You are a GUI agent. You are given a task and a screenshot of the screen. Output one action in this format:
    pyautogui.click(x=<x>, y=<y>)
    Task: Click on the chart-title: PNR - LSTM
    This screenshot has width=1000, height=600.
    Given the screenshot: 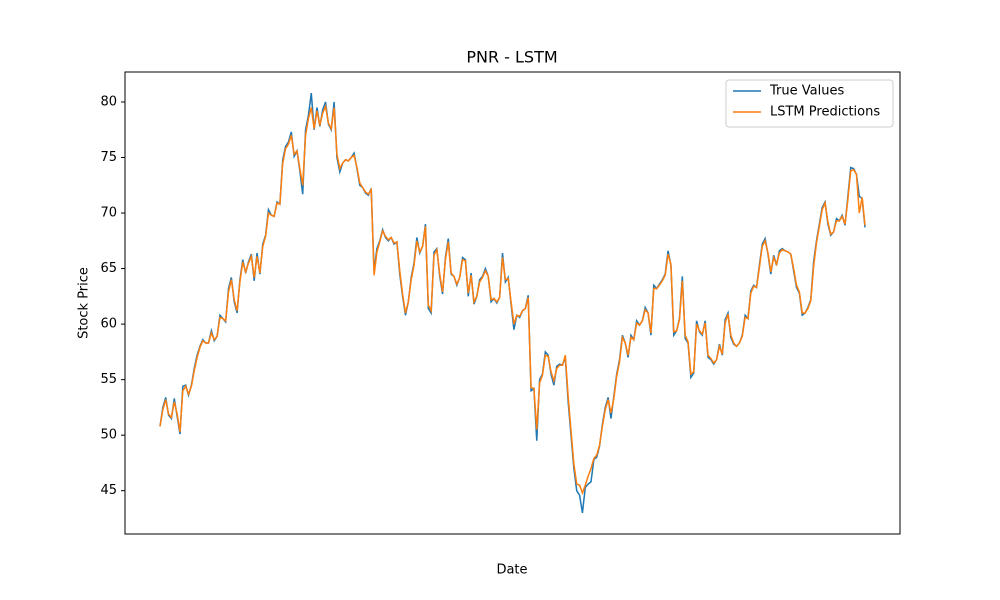 What is the action you would take?
    pyautogui.click(x=511, y=57)
    